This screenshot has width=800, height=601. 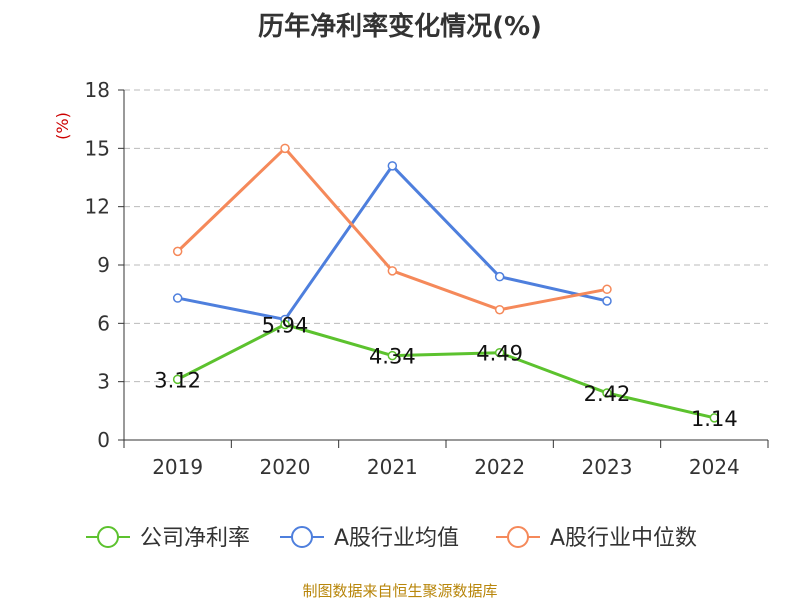 I want to click on legend-item: A股行业中位数, so click(x=596, y=538).